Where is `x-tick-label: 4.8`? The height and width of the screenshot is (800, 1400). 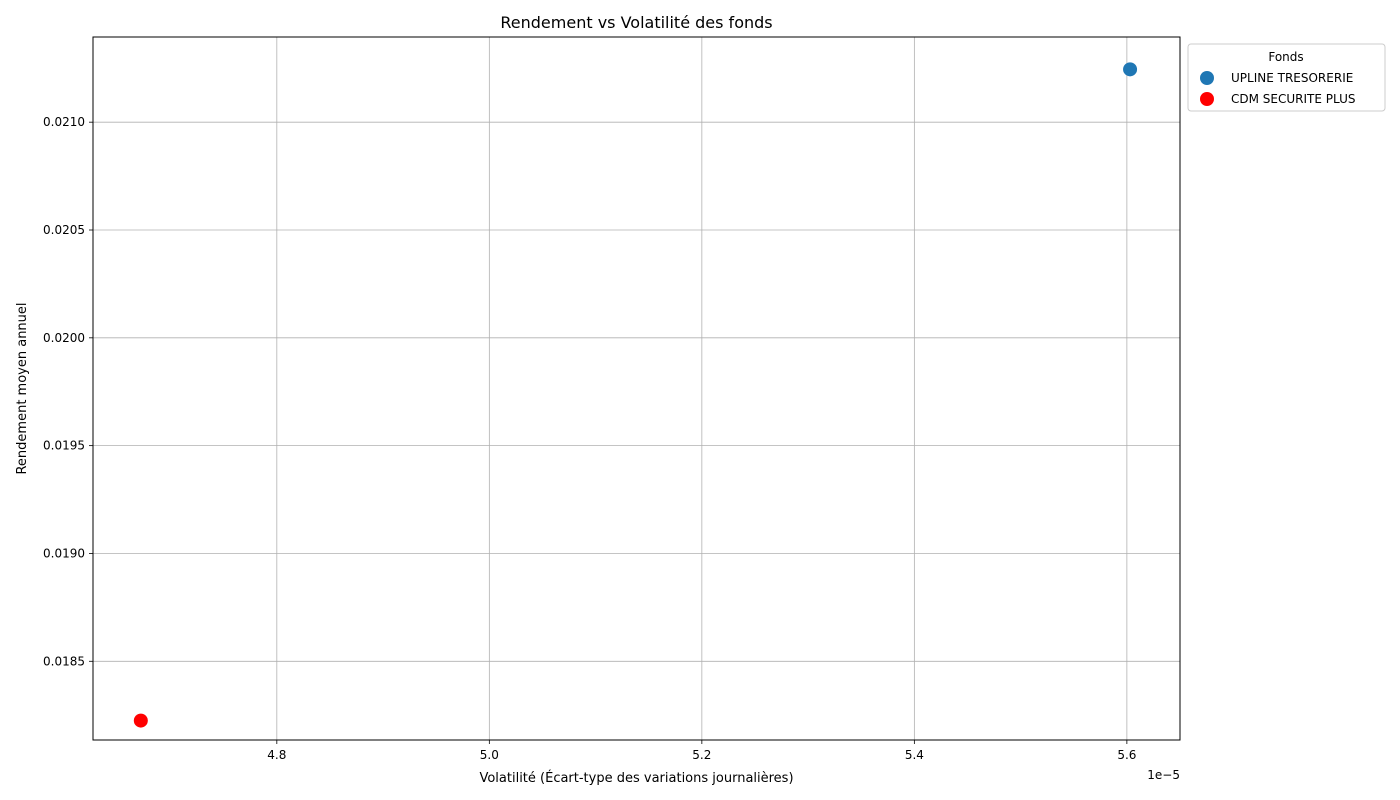
x-tick-label: 4.8 is located at coordinates (276, 755).